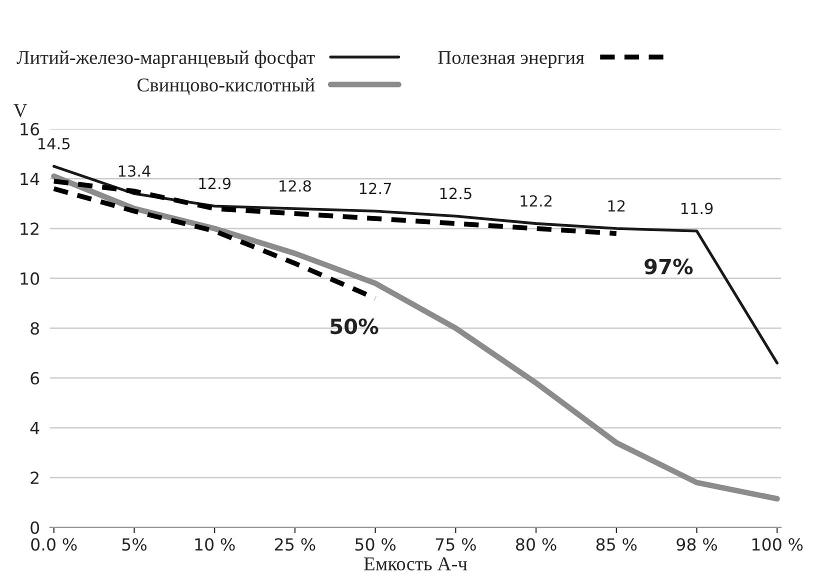 The image size is (831, 586). Describe the element at coordinates (54, 144) in the screenshot. I see `data-label: 14.5` at that location.